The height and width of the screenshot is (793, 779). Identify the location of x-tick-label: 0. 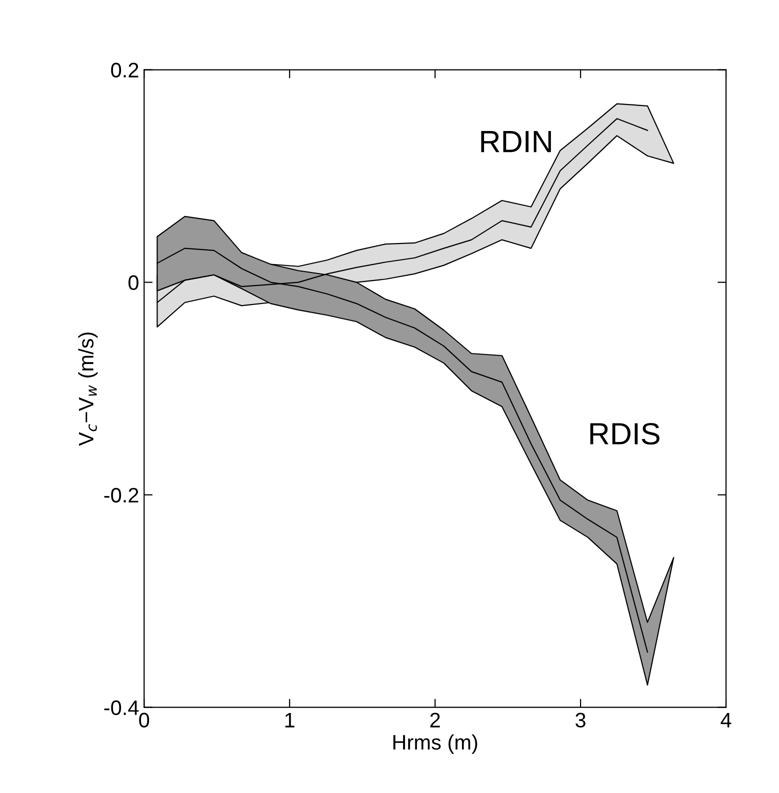
(144, 720).